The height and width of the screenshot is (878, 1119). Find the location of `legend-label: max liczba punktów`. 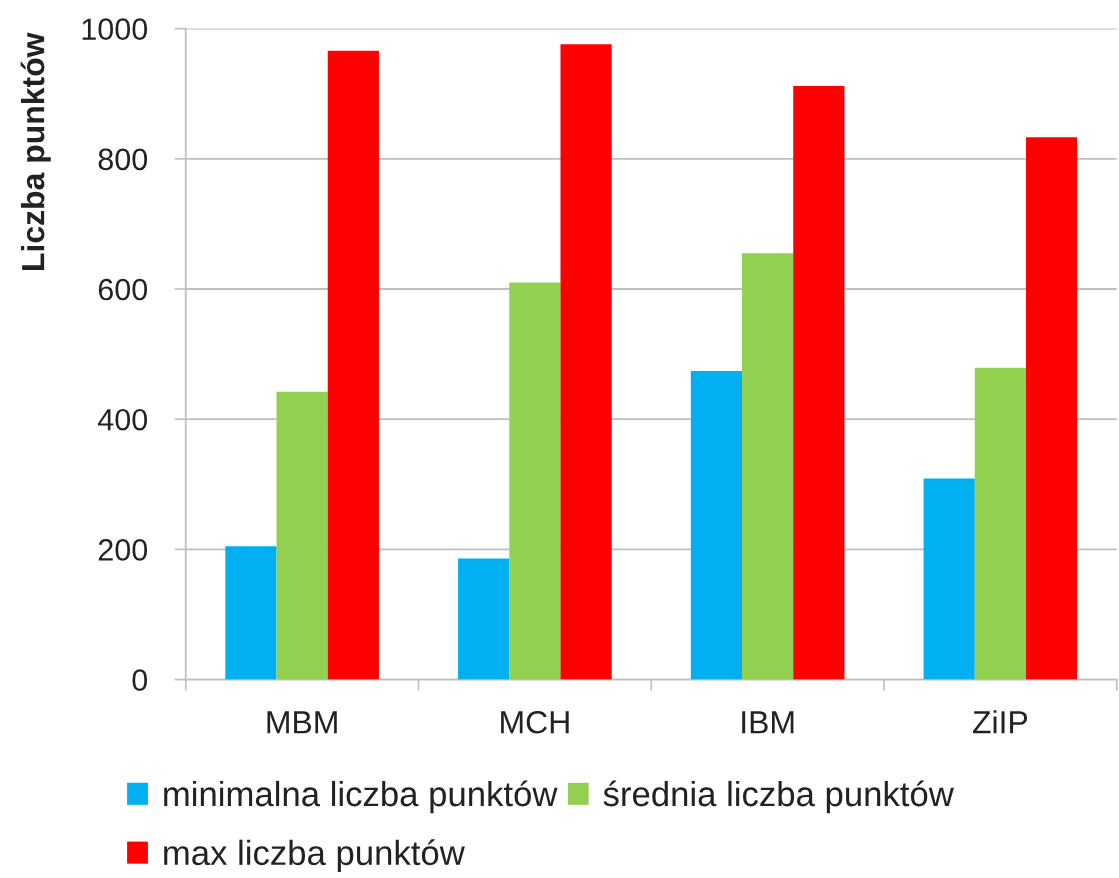

legend-label: max liczba punktów is located at coordinates (314, 856).